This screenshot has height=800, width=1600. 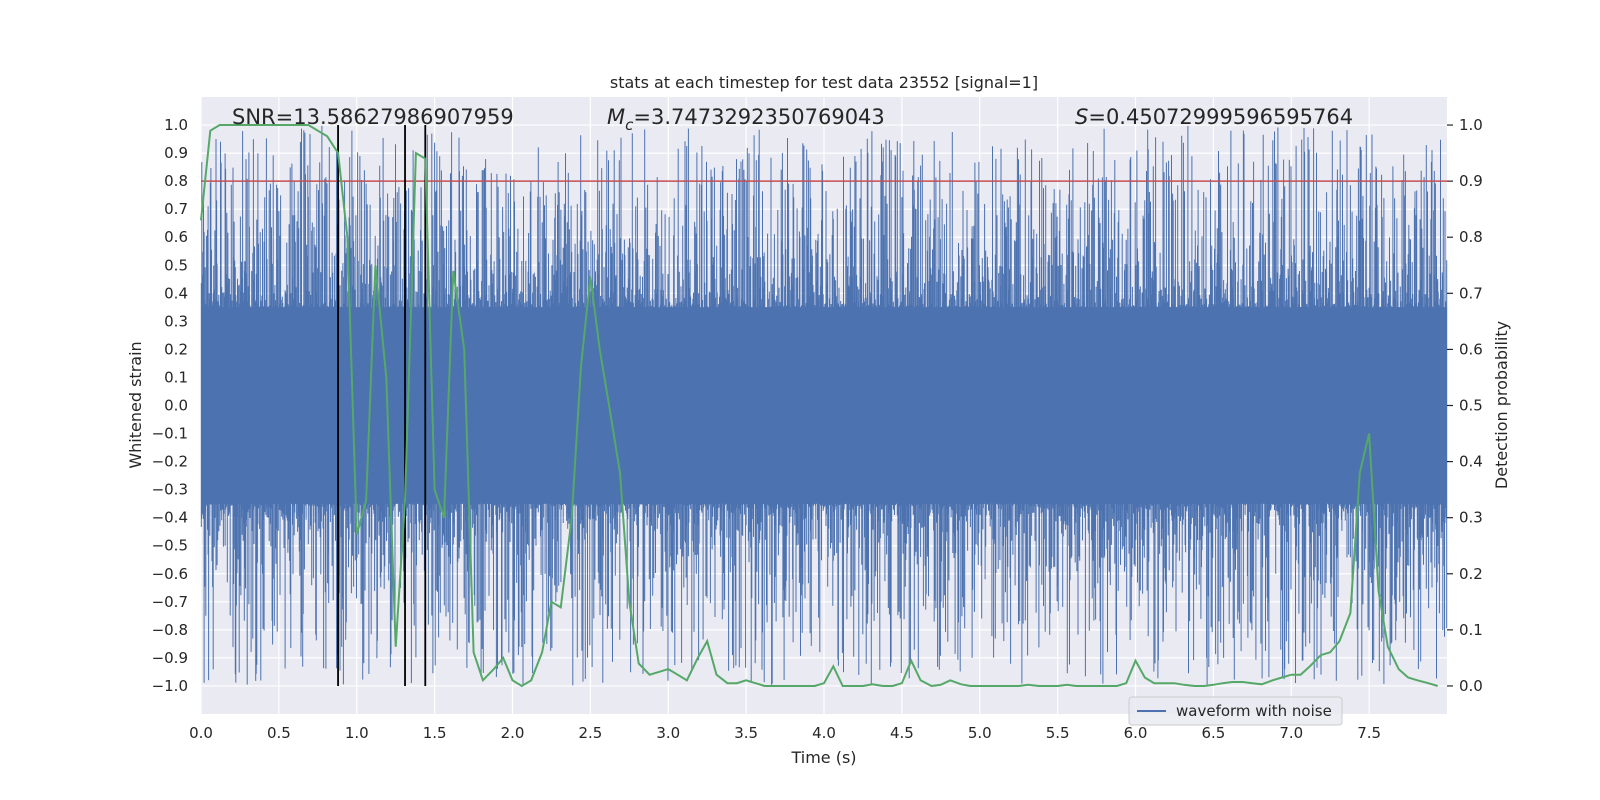 I want to click on x-tick-label: 5.5, so click(x=1058, y=733).